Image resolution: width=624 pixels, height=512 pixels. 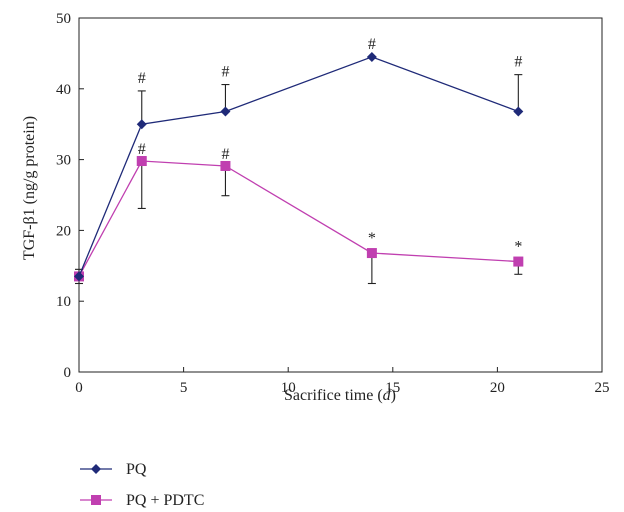 I want to click on legend-item-pq: PQ, so click(x=113, y=469).